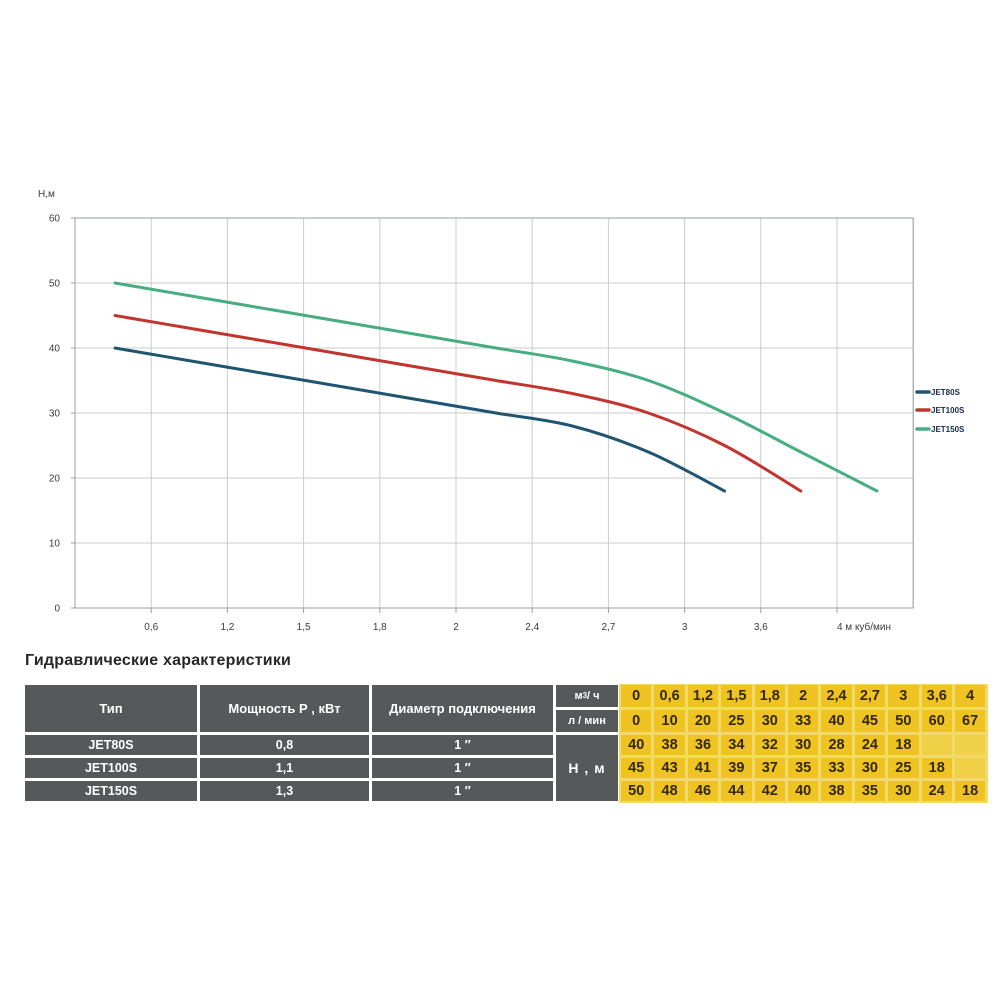 This screenshot has width=1000, height=1000. I want to click on x-axis-tick-label: 4 м куб/мин, so click(864, 627).